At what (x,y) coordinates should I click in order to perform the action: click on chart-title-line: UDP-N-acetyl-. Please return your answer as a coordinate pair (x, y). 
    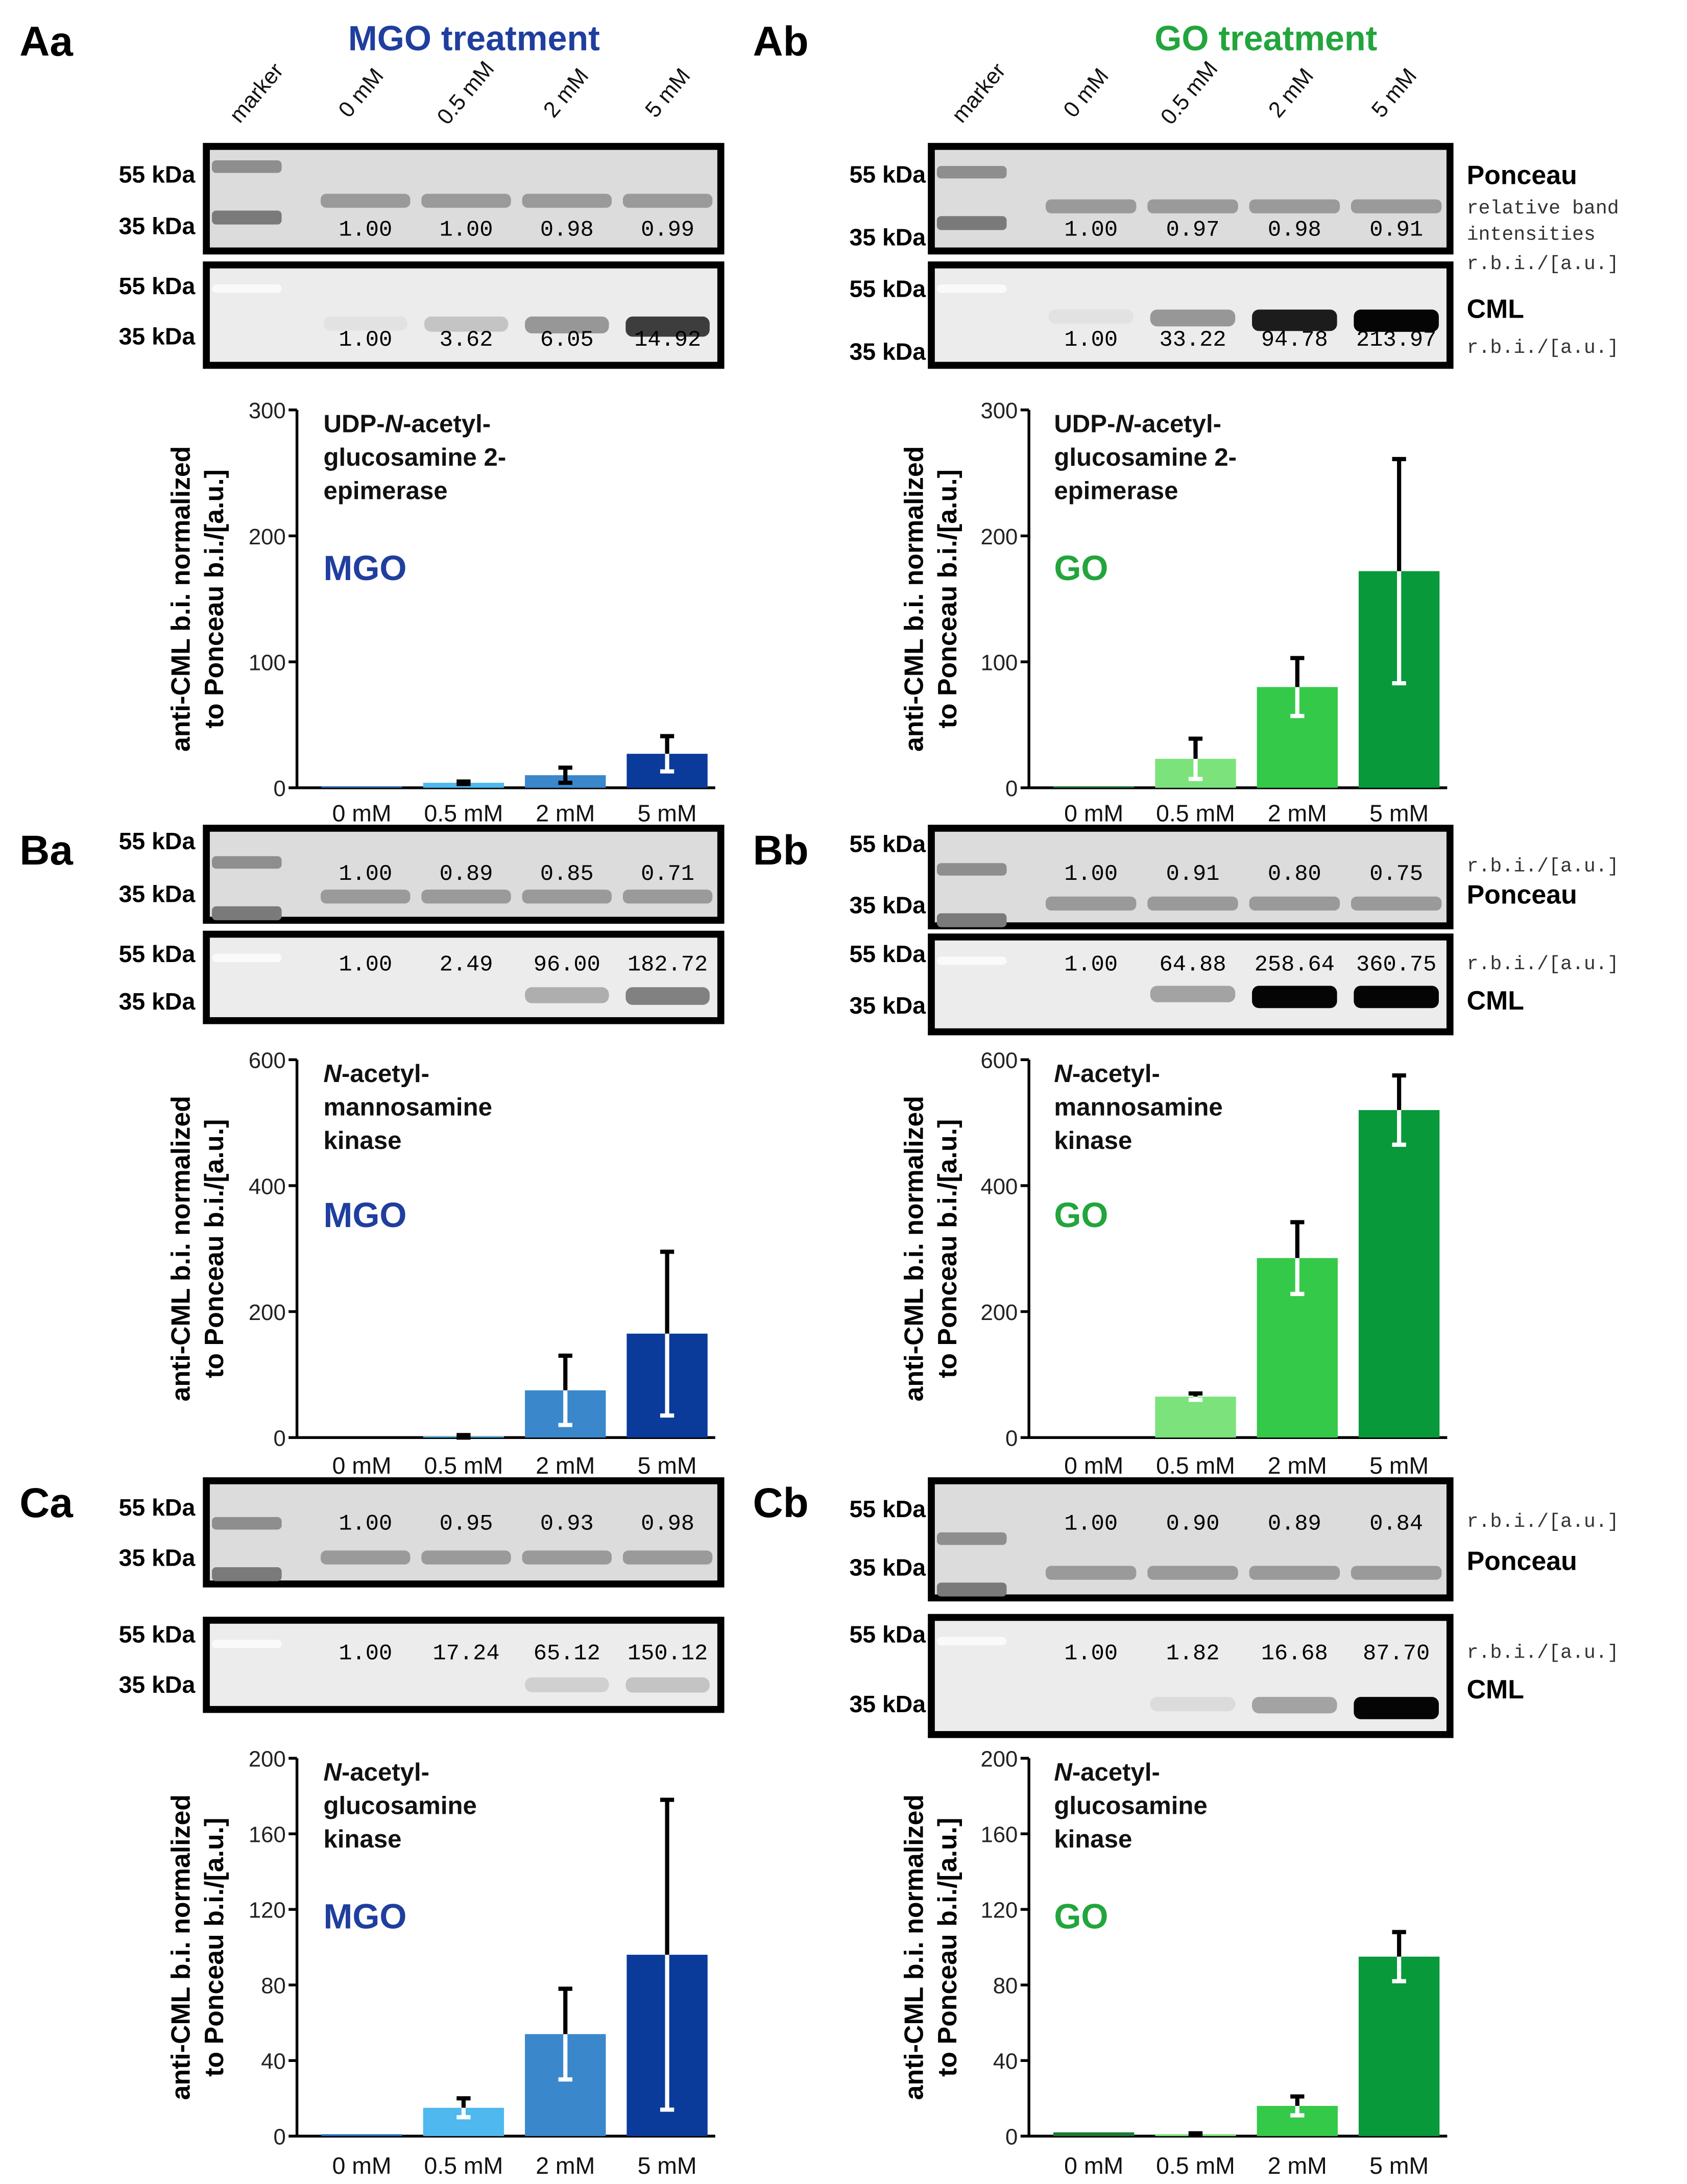
    Looking at the image, I should click on (407, 424).